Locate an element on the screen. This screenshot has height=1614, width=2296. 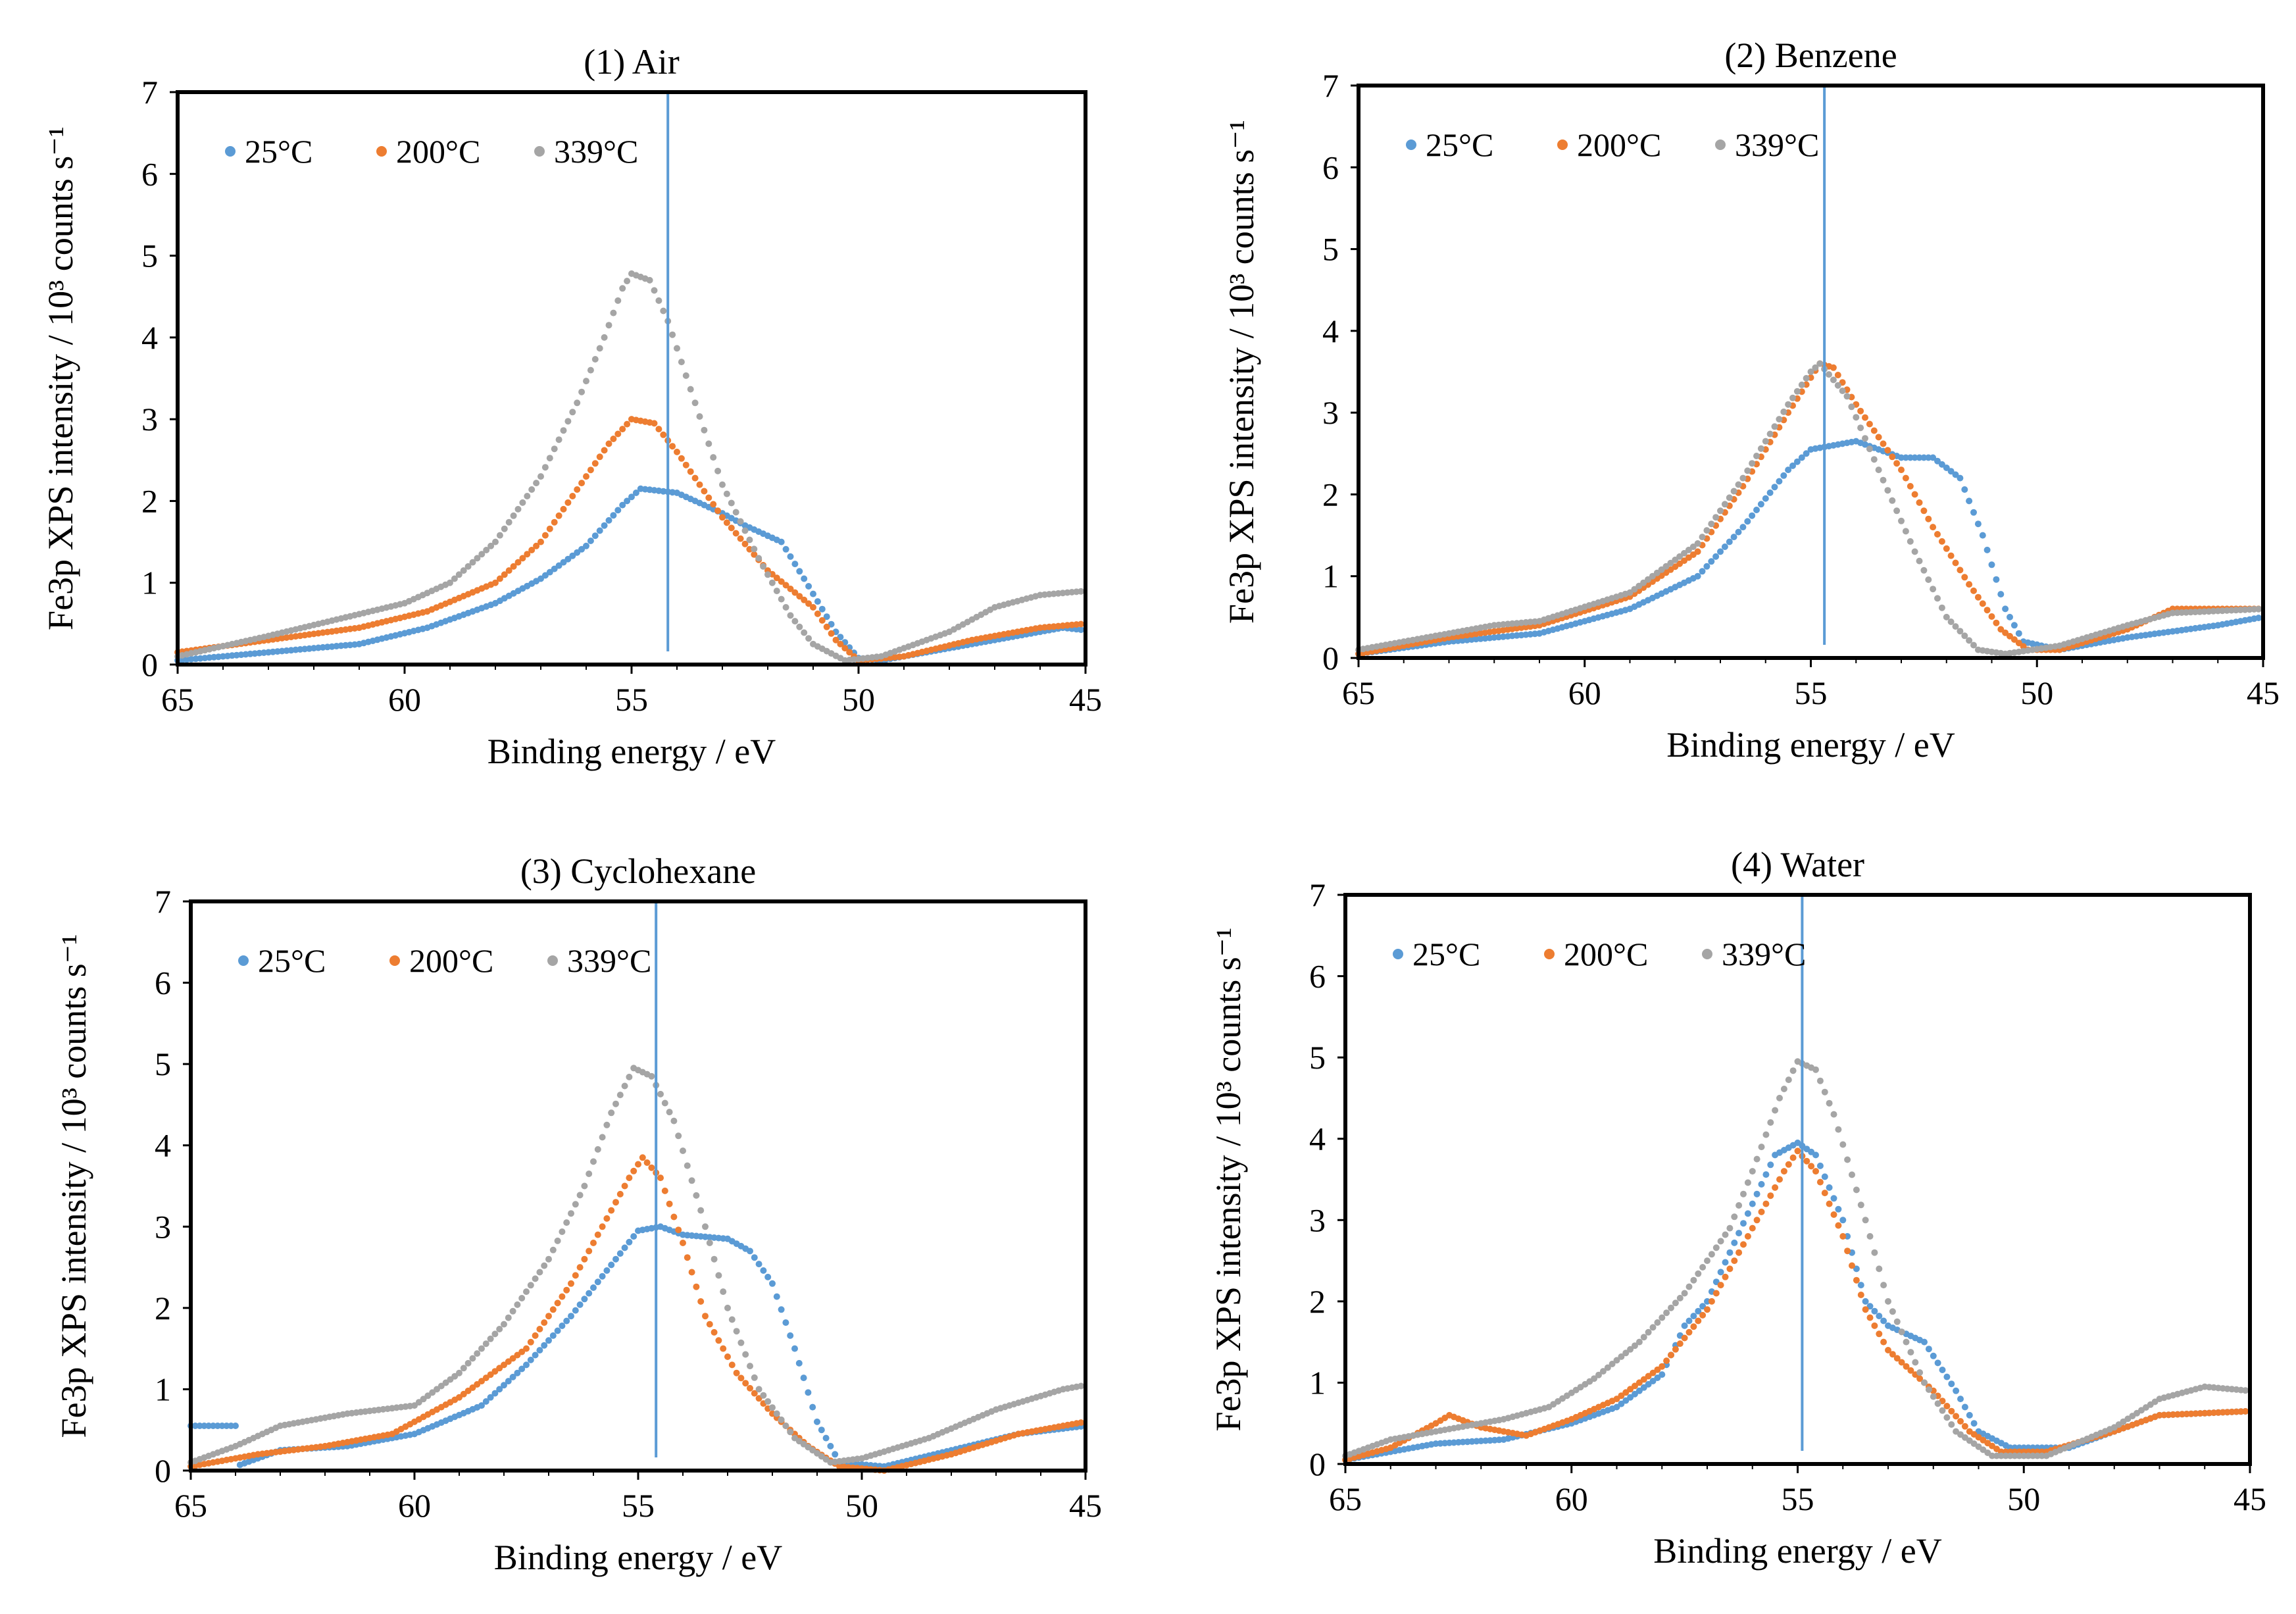
y-axis-label: Fe3p XPS intensity / 10³ counts s⁻¹ is located at coordinates (1241, 372).